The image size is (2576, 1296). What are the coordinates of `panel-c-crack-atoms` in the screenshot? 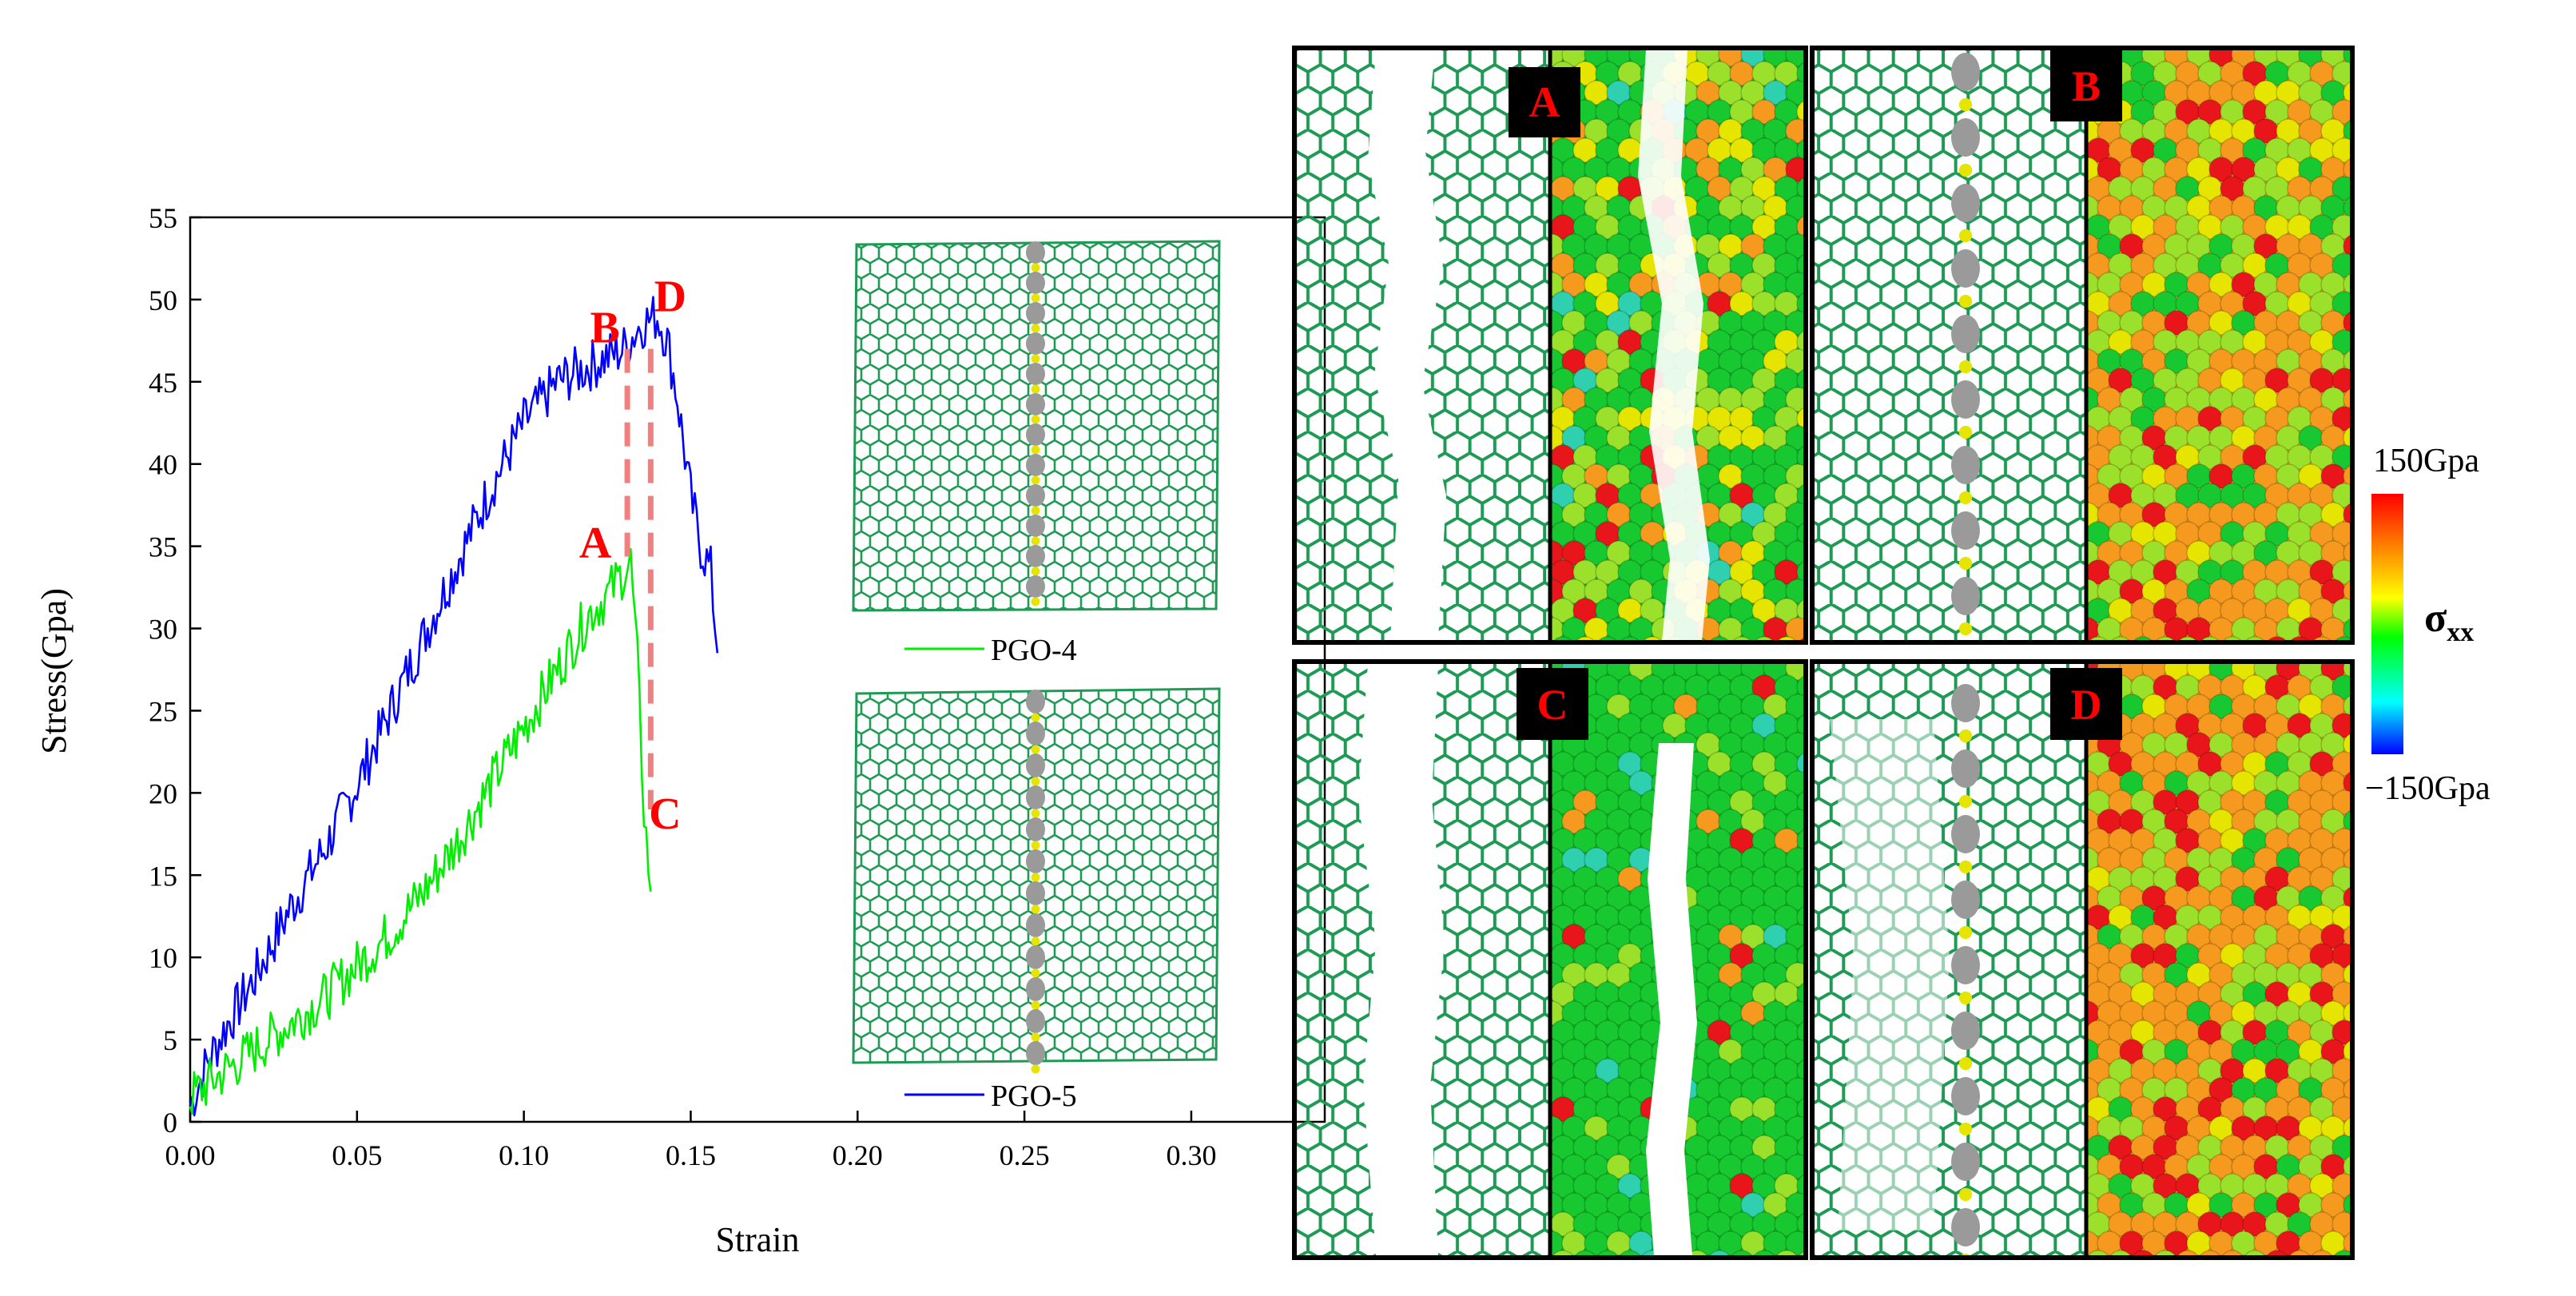 It's located at (1671, 999).